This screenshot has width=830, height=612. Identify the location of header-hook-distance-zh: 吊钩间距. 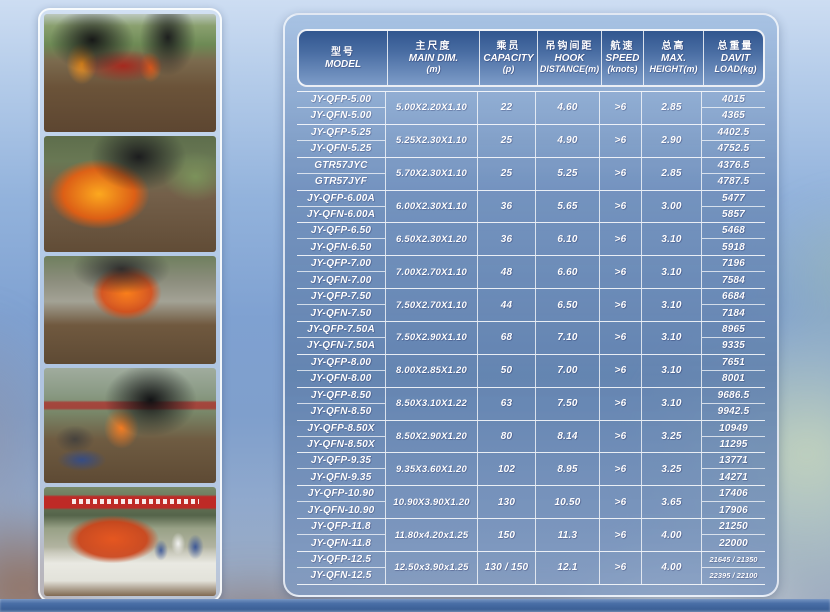
(569, 47).